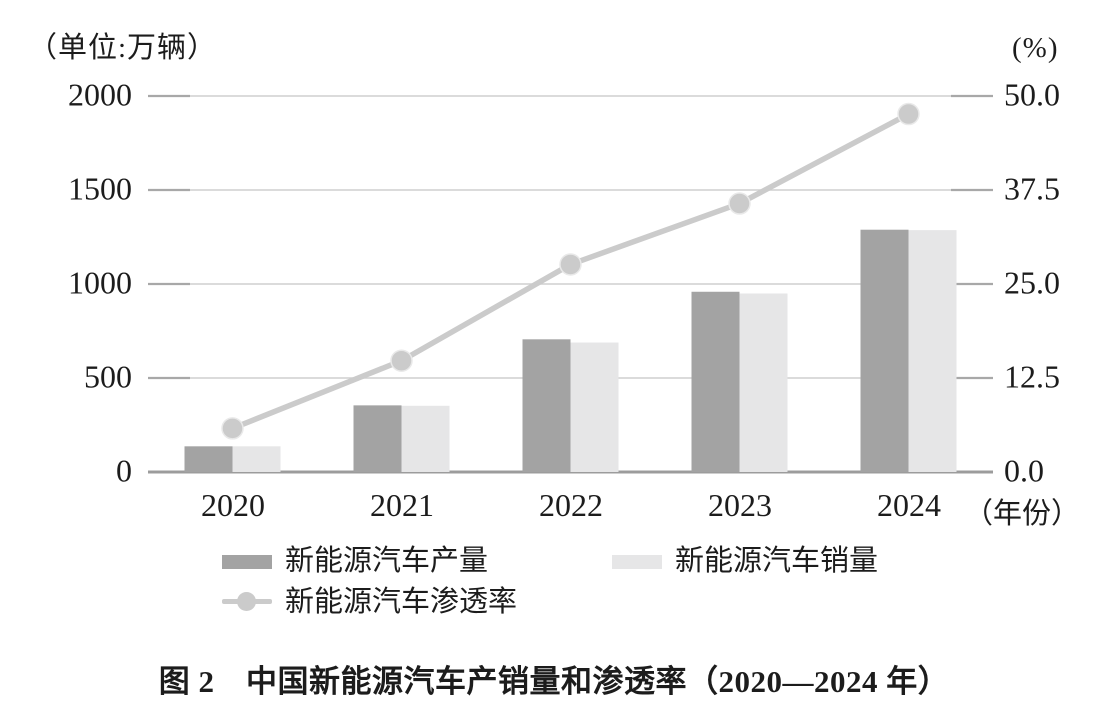 Image resolution: width=1108 pixels, height=728 pixels. Describe the element at coordinates (401, 602) in the screenshot. I see `legend-label-penetration: 新能源汽车渗透率` at that location.